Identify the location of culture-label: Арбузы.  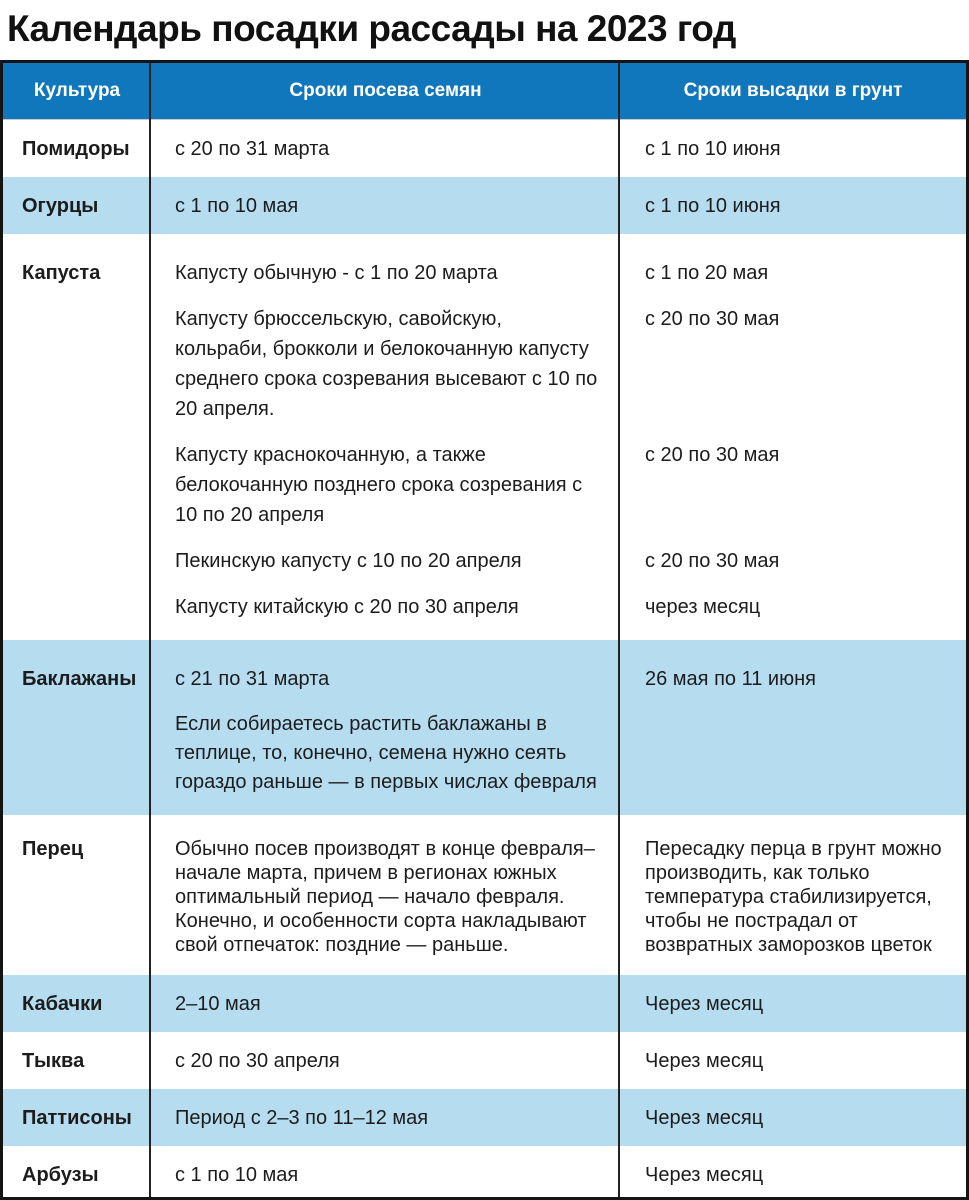
(60, 1174).